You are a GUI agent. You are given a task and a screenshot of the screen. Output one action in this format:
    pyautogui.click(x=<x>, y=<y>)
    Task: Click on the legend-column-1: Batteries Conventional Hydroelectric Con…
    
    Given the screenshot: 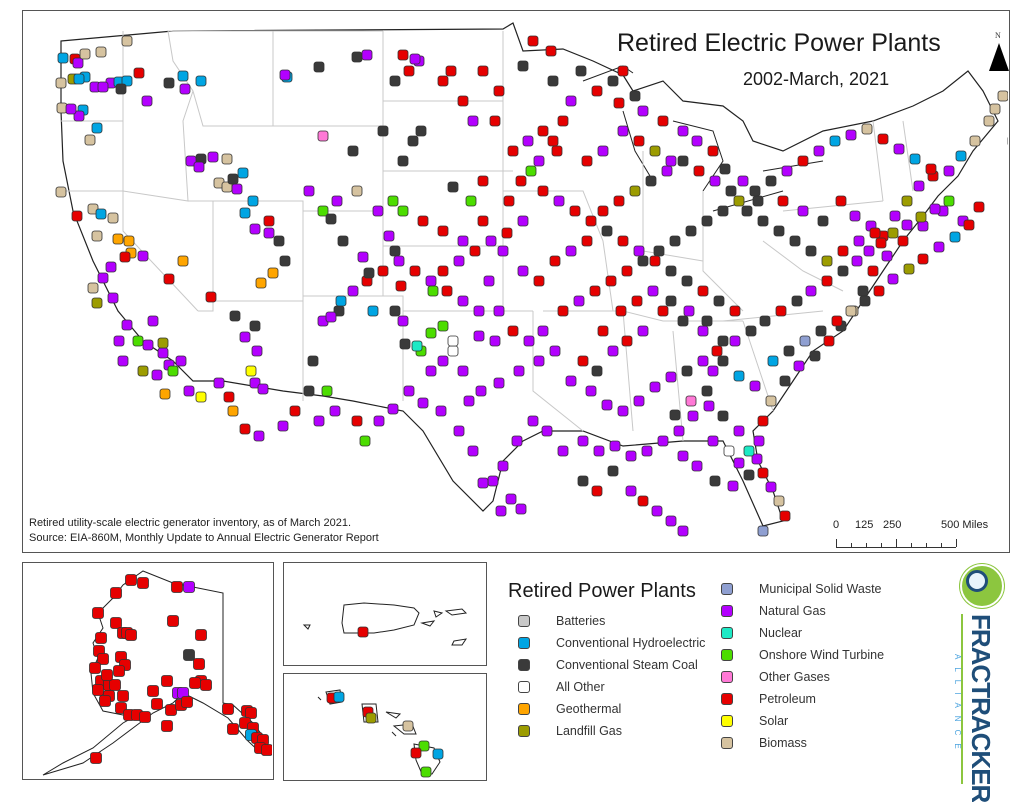 What is the action you would take?
    pyautogui.click(x=606, y=676)
    